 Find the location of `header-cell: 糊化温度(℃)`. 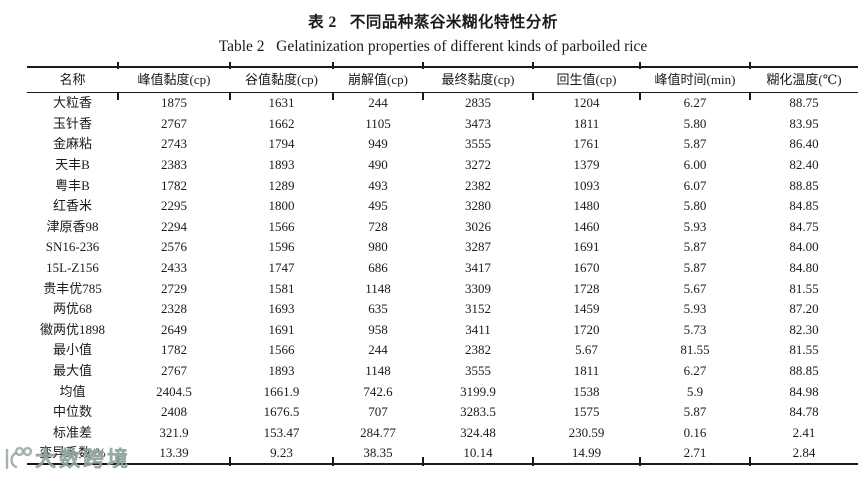

header-cell: 糊化温度(℃) is located at coordinates (804, 80).